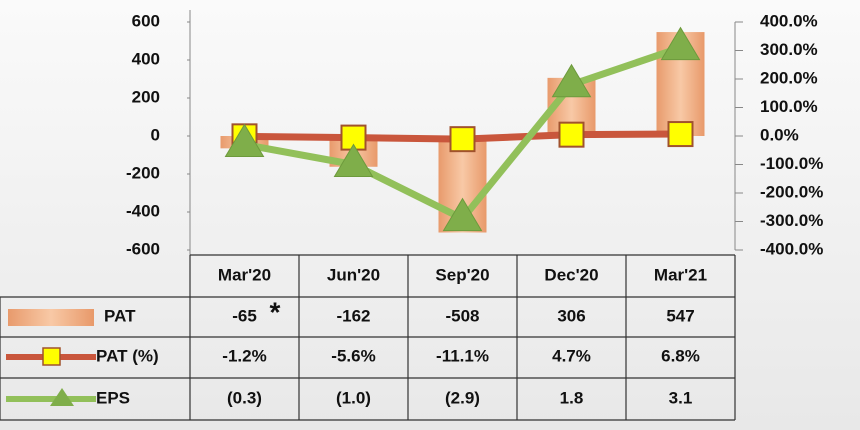 The height and width of the screenshot is (430, 860). What do you see at coordinates (462, 274) in the screenshot?
I see `x-tick-label: Sep'20` at bounding box center [462, 274].